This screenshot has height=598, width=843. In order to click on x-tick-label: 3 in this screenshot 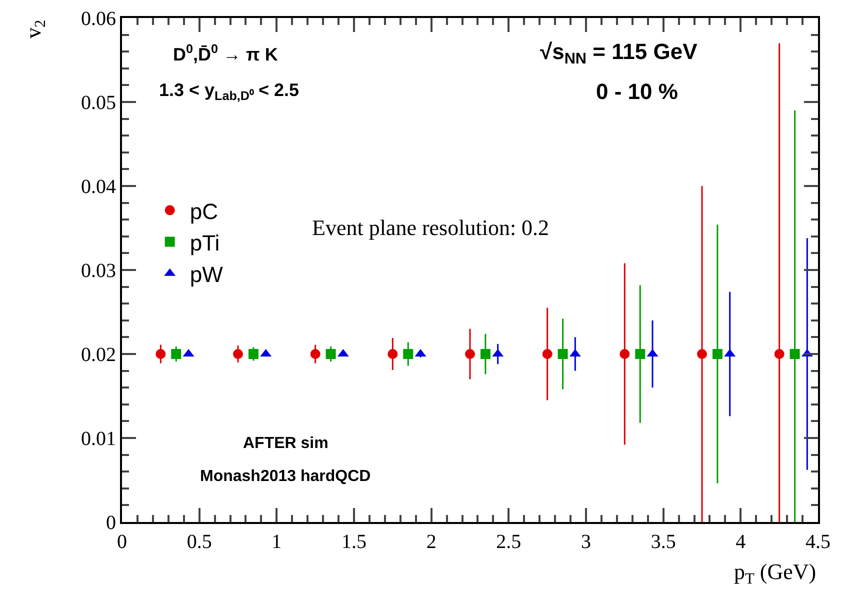, I will do `click(586, 542)`.